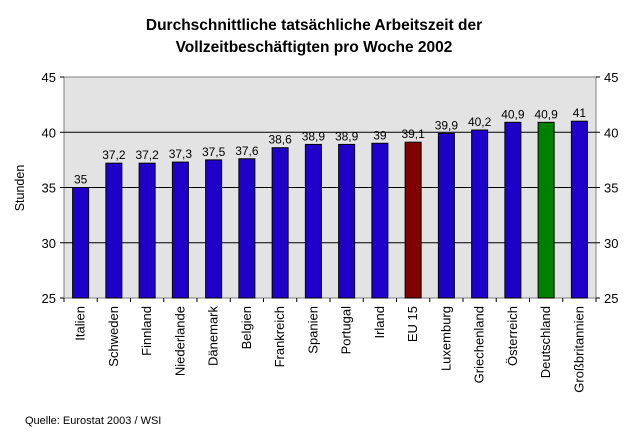  Describe the element at coordinates (480, 122) in the screenshot. I see `data-label: 40,2` at that location.